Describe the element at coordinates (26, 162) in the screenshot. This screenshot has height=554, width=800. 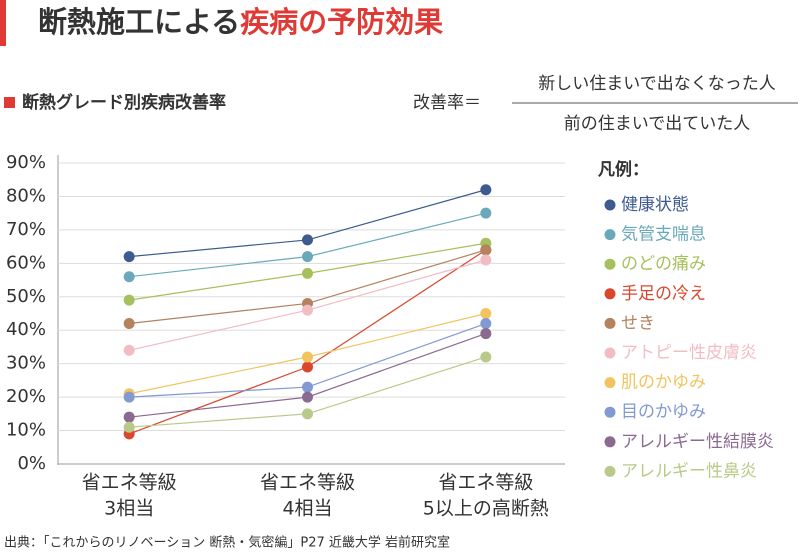
I see `y-tick-label: 90%` at that location.